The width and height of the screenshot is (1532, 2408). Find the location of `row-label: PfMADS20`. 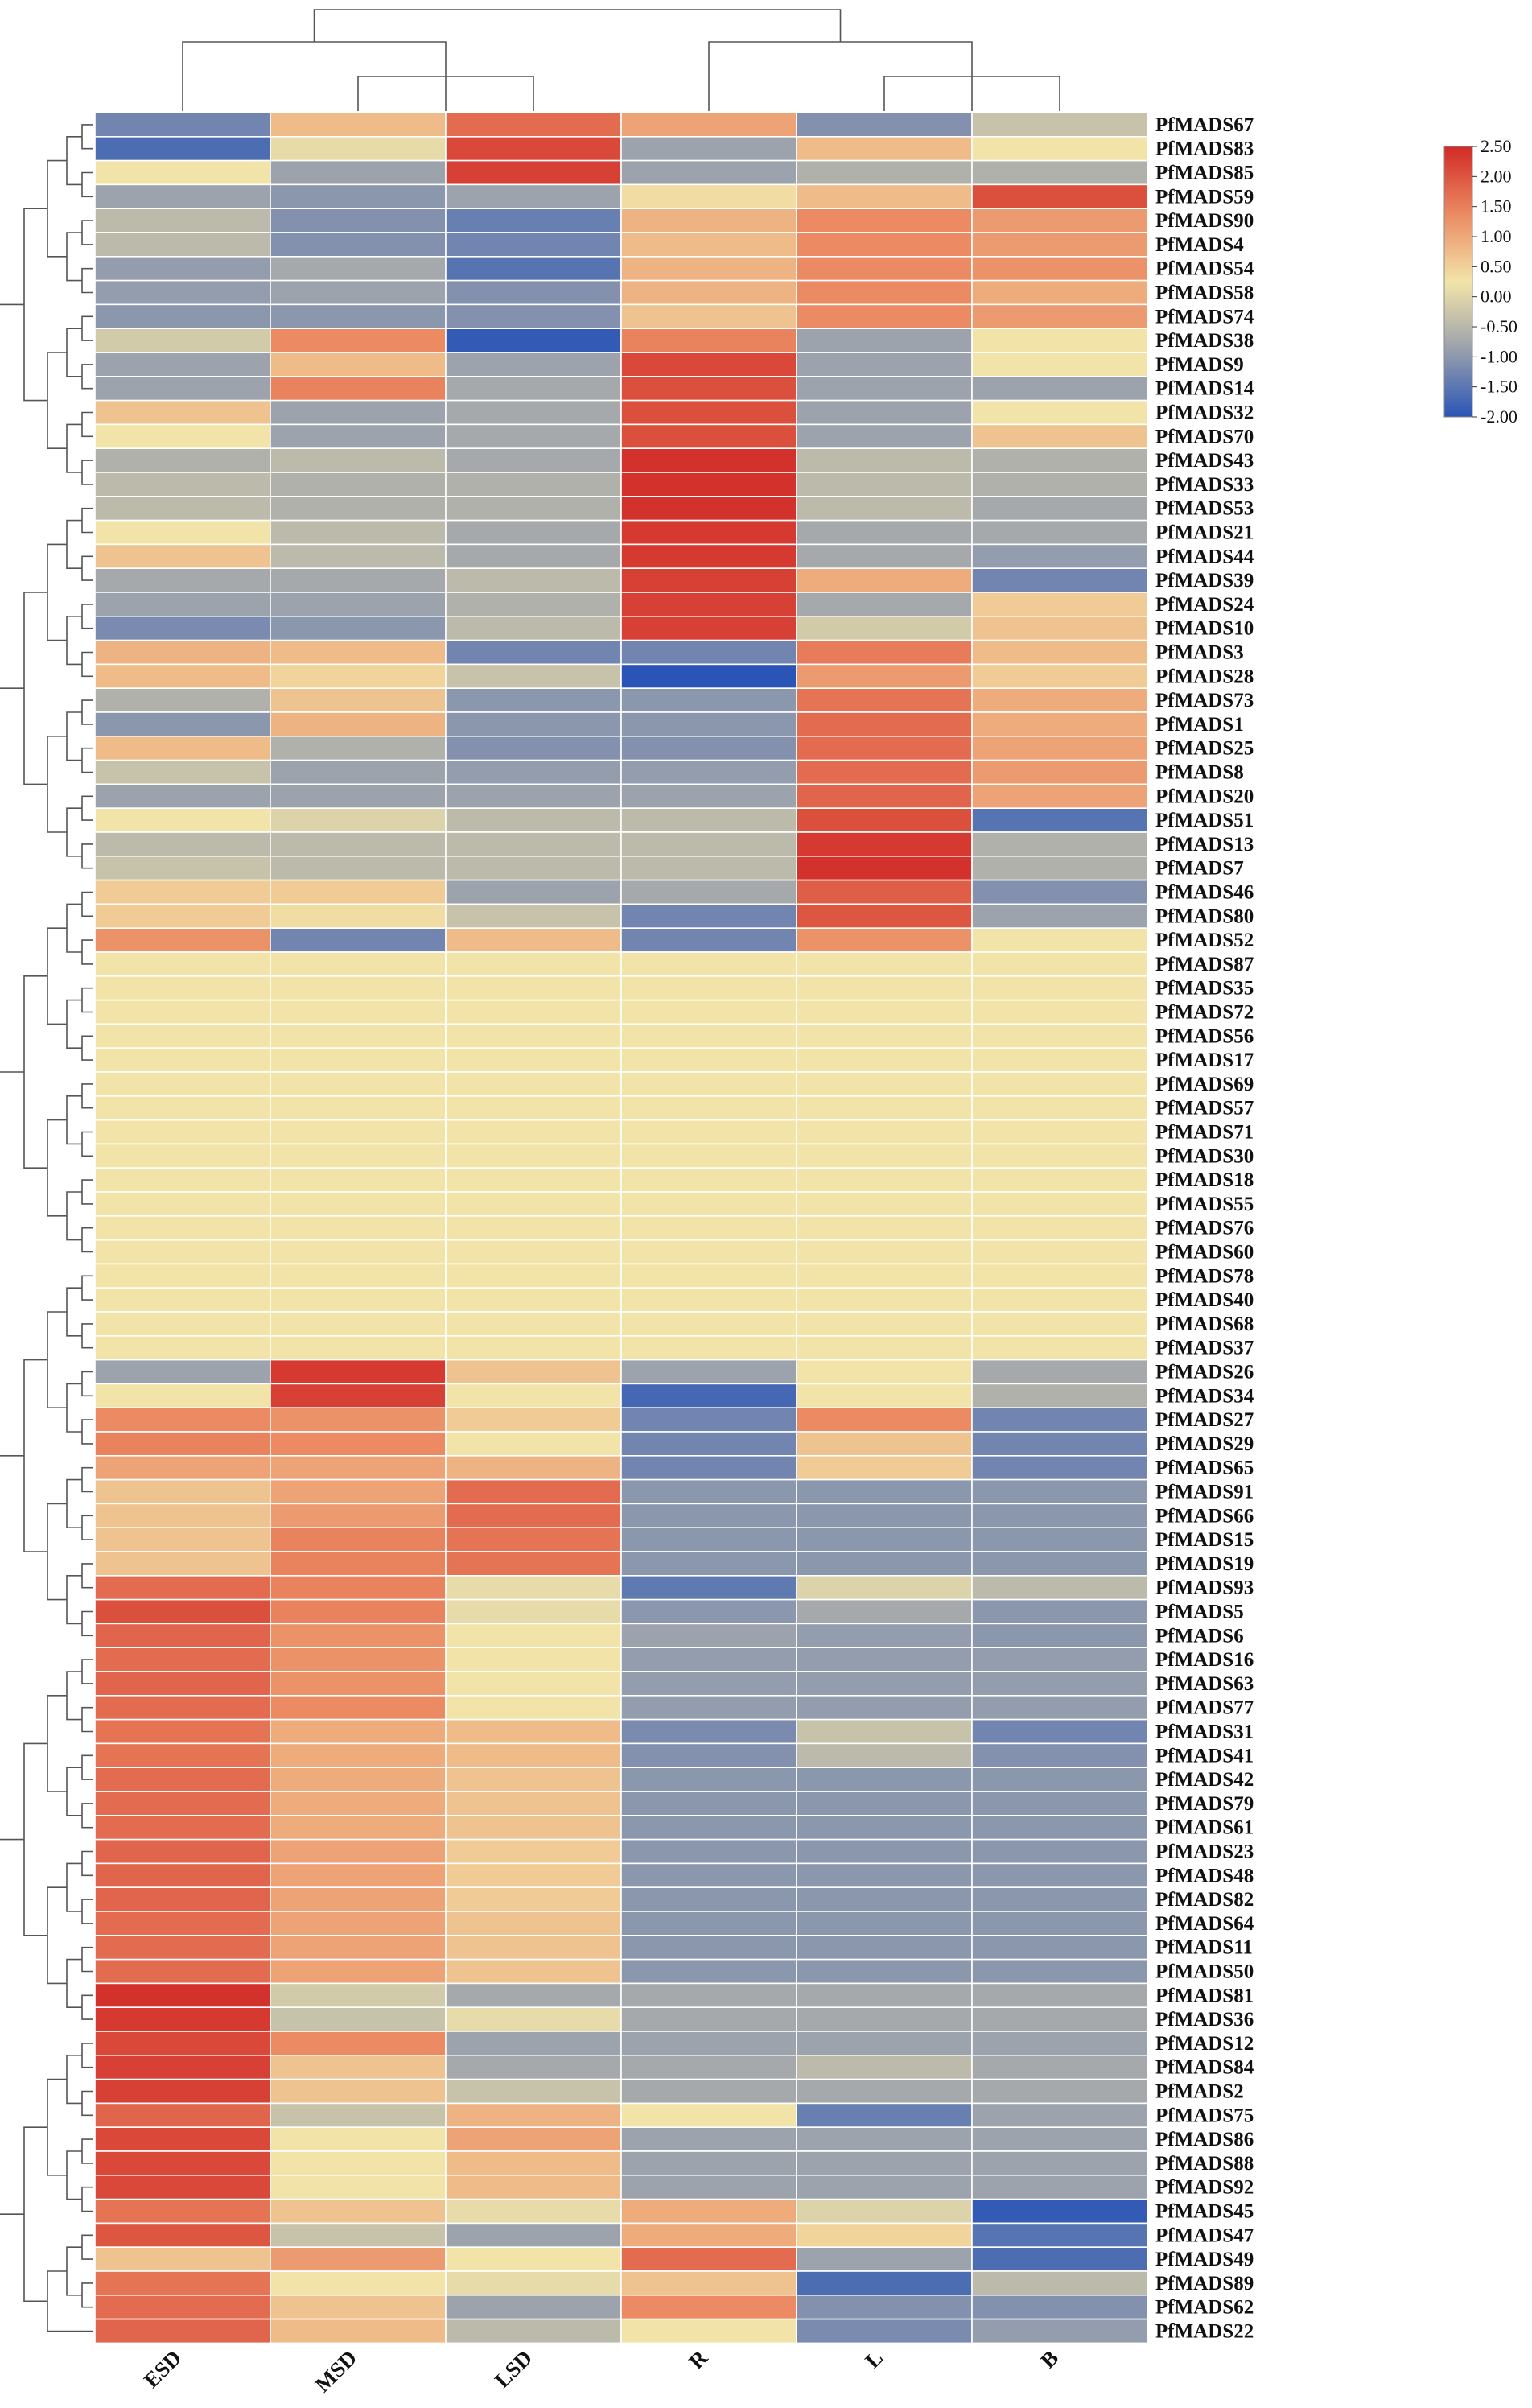

row-label: PfMADS20 is located at coordinates (1204, 796).